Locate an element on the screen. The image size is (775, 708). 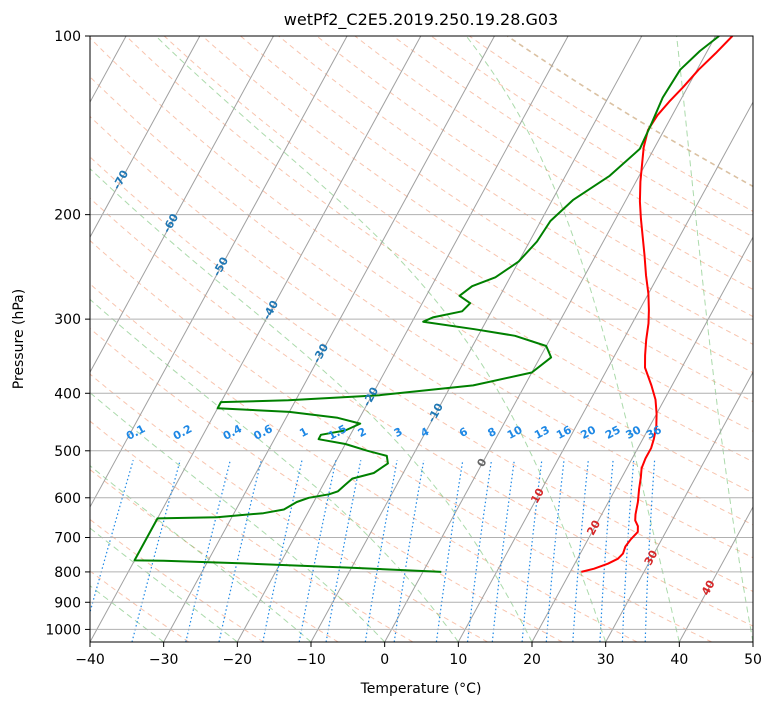
x-tick-label: −30 is located at coordinates (164, 660).